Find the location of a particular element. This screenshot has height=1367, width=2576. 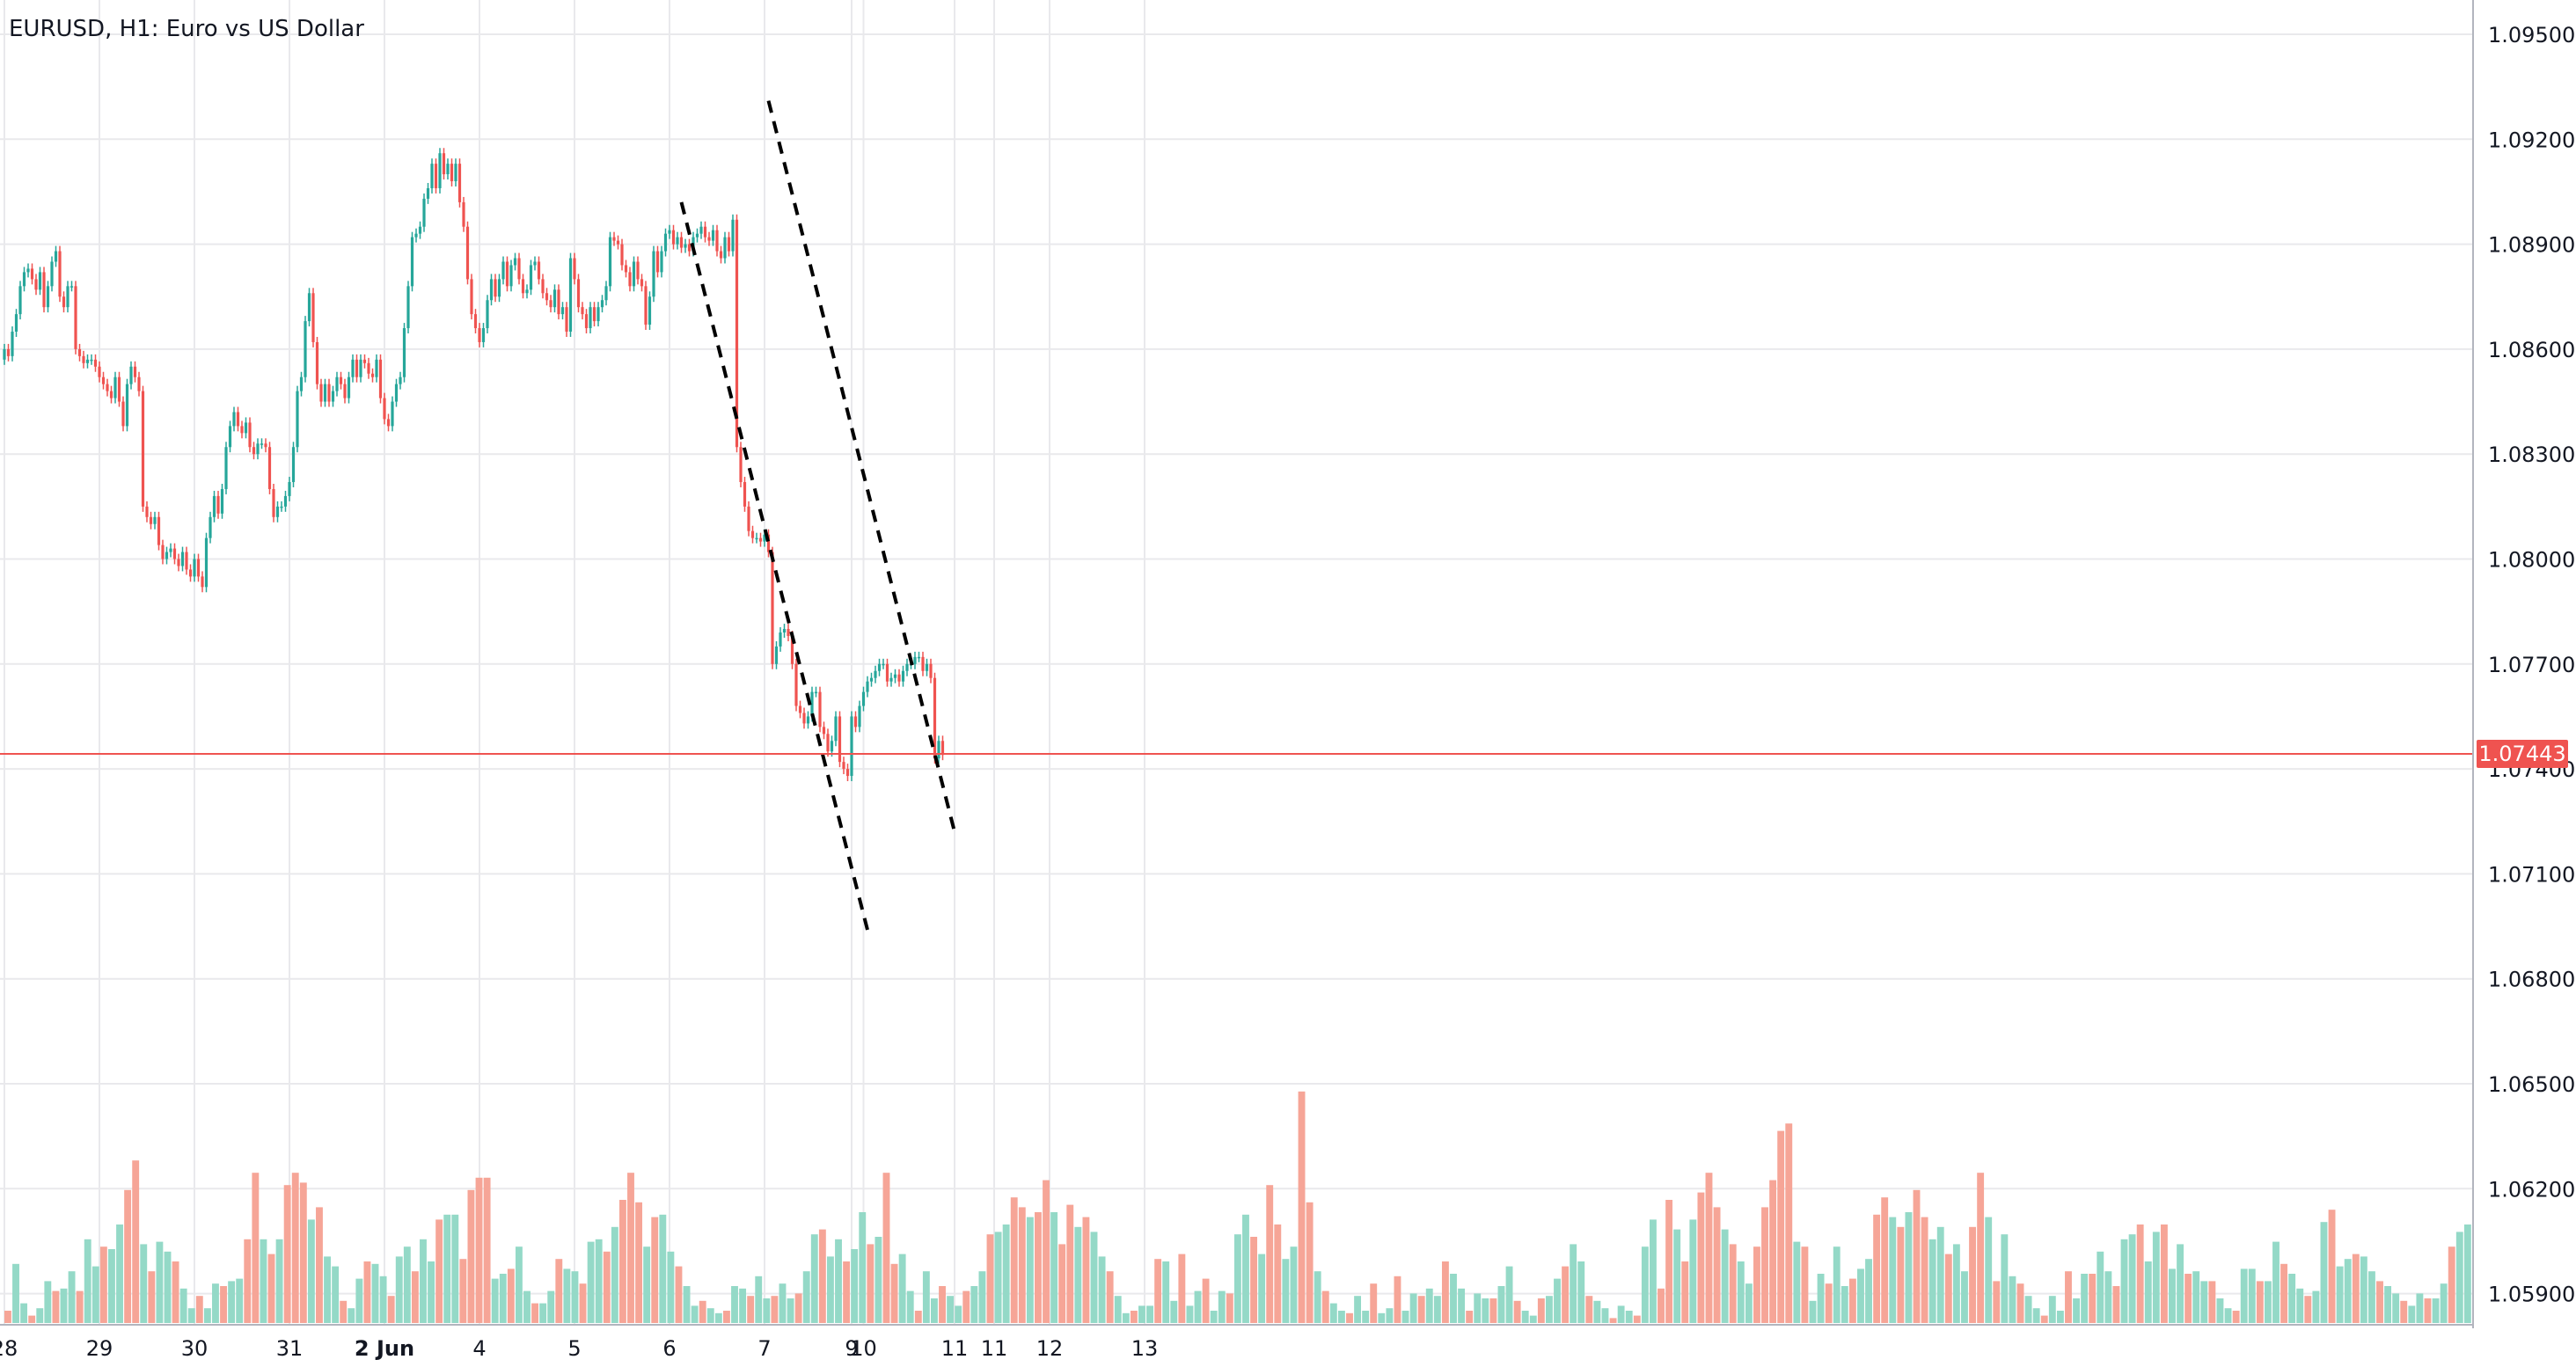

time-axis: 28 29 30 31 2 Jun 4 5 6 7 910 11 11 12 13 is located at coordinates (579, 1349).